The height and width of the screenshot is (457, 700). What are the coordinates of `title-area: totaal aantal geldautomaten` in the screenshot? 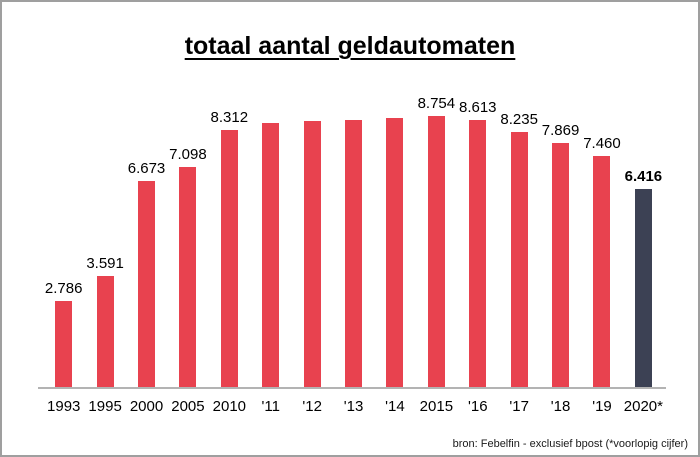 It's located at (350, 46).